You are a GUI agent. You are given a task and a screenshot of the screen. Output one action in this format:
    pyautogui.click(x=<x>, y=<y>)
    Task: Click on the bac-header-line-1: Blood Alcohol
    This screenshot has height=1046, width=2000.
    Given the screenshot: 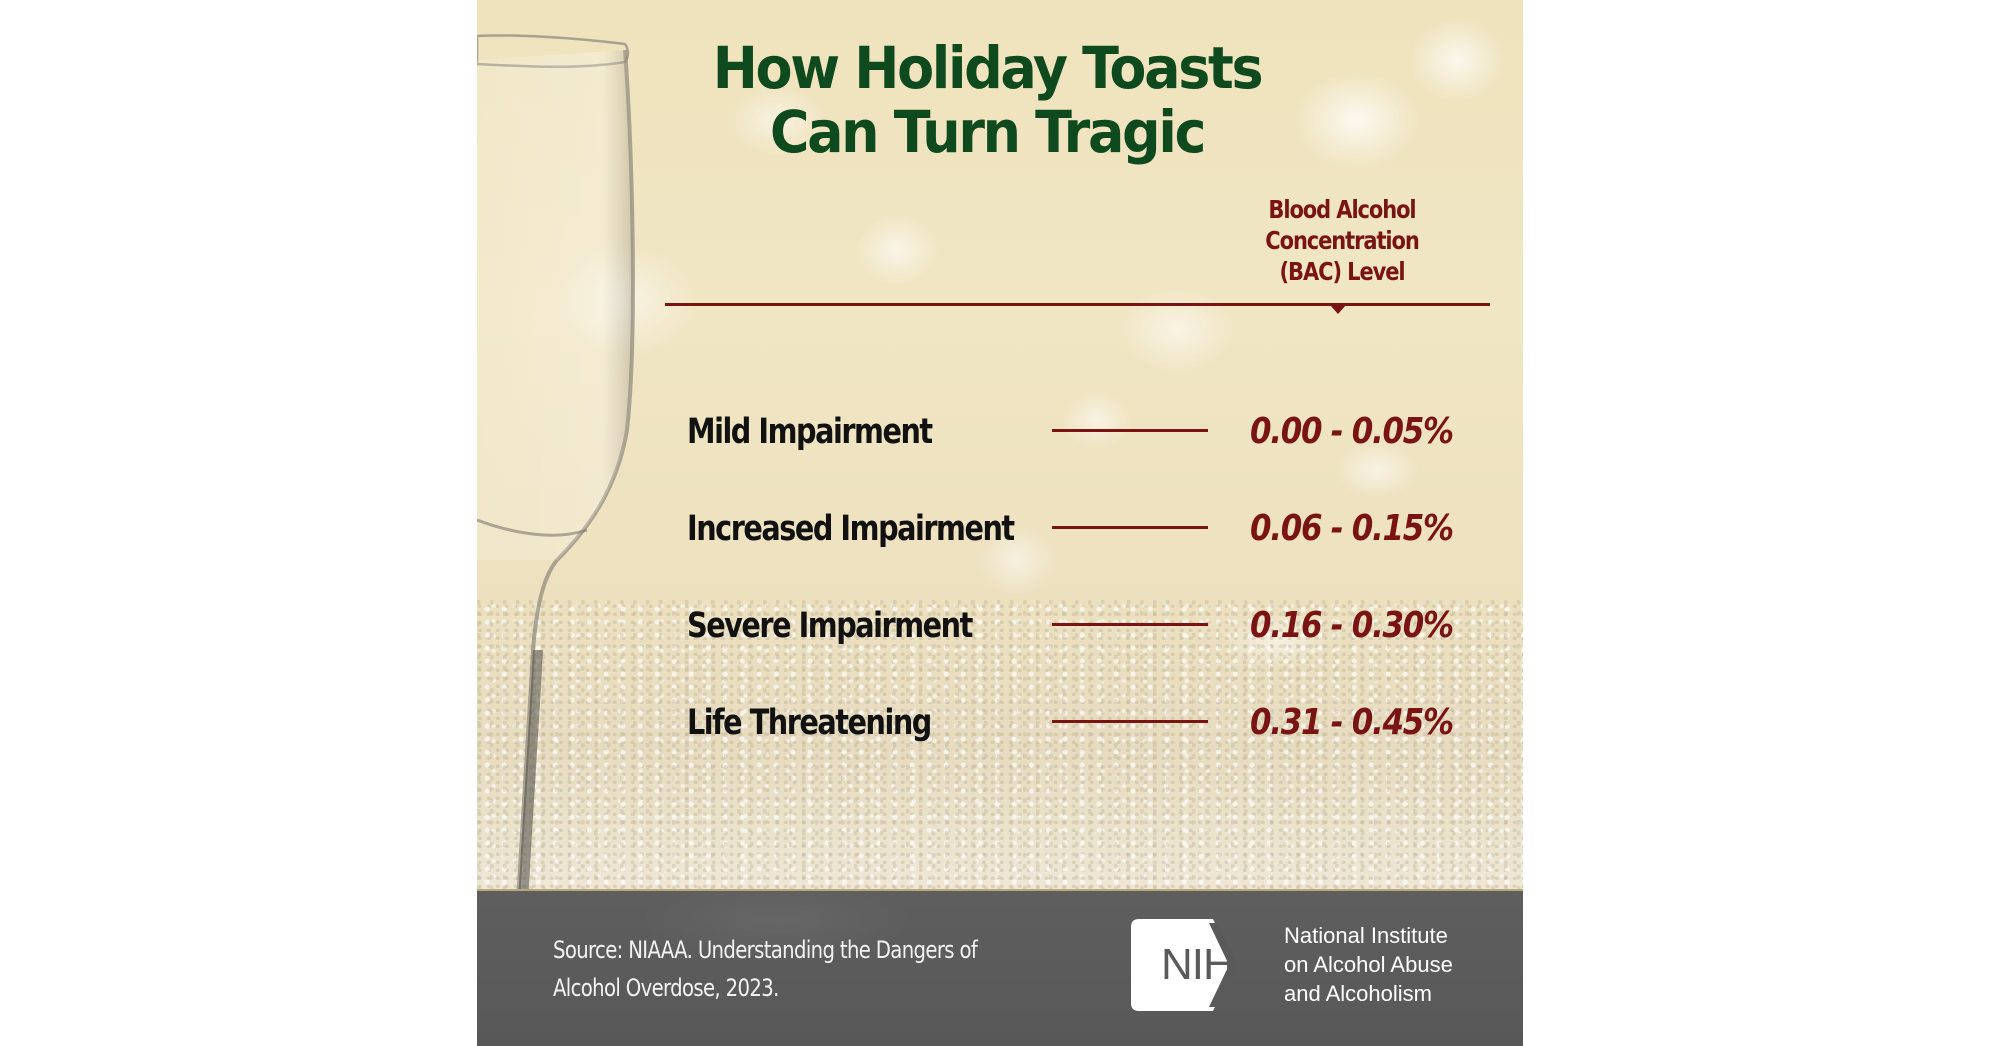 What is the action you would take?
    pyautogui.click(x=1342, y=209)
    